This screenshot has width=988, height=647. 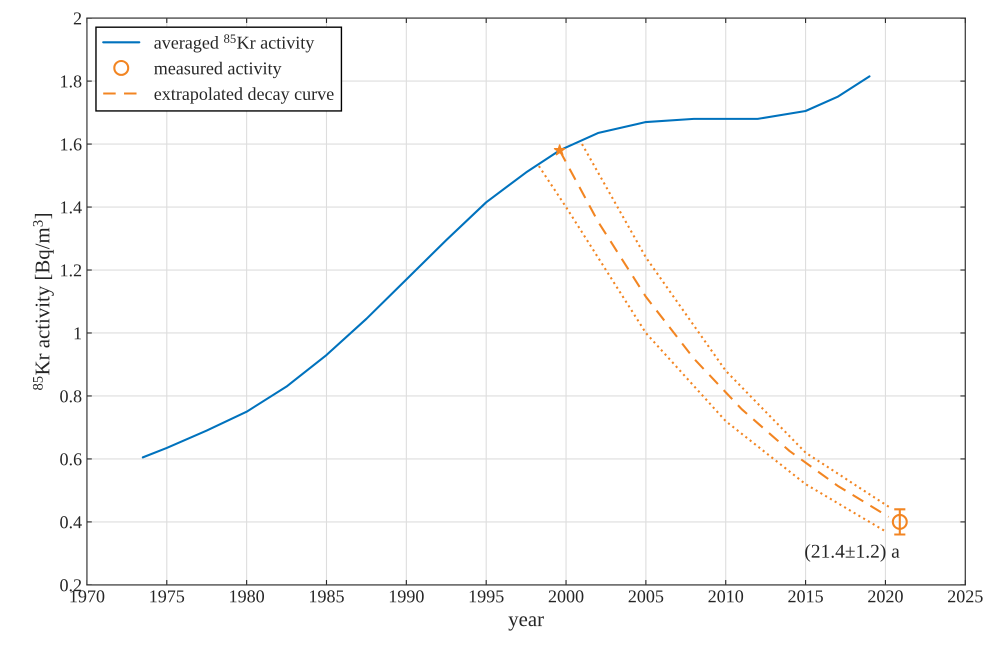 I want to click on x-tick-label: 1990, so click(x=407, y=596).